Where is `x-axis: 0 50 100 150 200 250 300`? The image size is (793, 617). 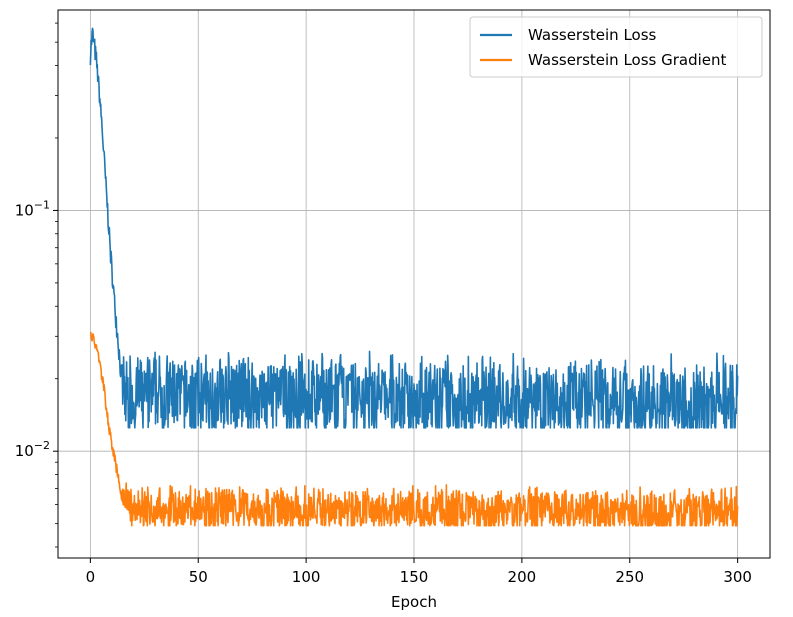 x-axis: 0 50 100 150 200 250 300 is located at coordinates (419, 572).